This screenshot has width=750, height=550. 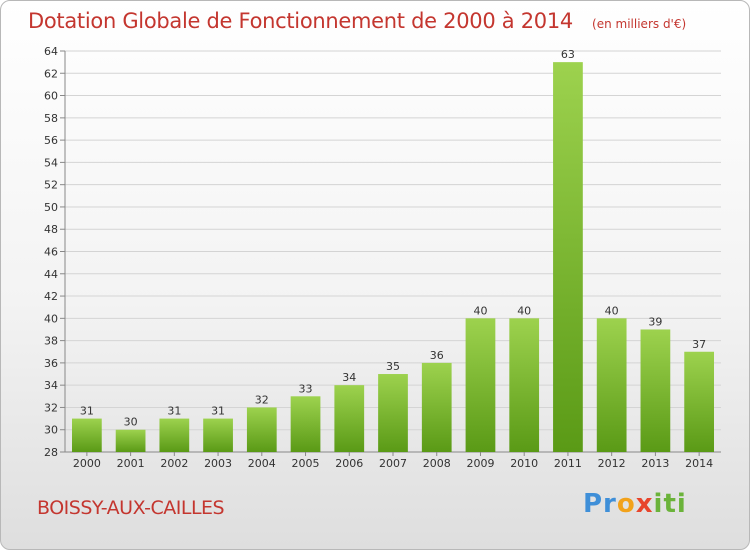 What do you see at coordinates (262, 463) in the screenshot?
I see `x-tick-label: 2004` at bounding box center [262, 463].